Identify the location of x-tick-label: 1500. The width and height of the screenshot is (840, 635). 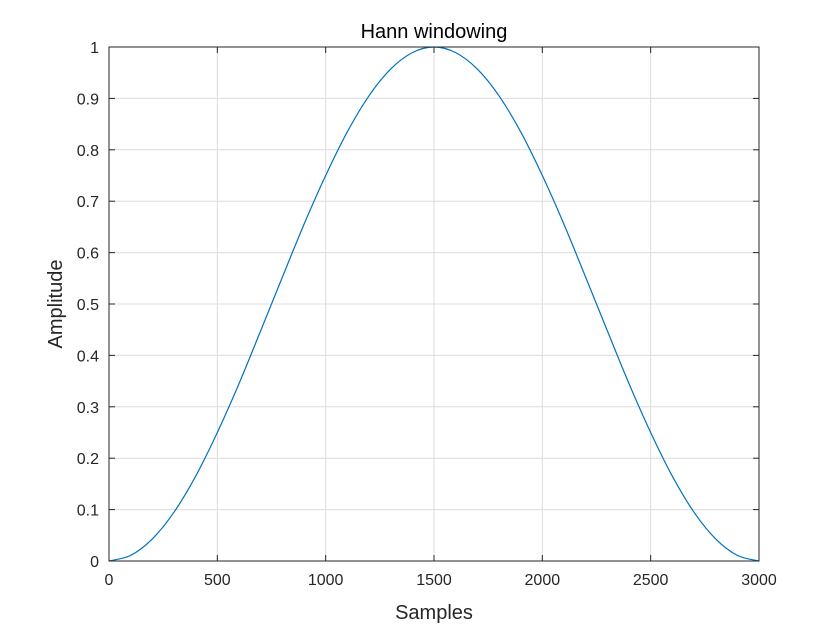
(434, 580).